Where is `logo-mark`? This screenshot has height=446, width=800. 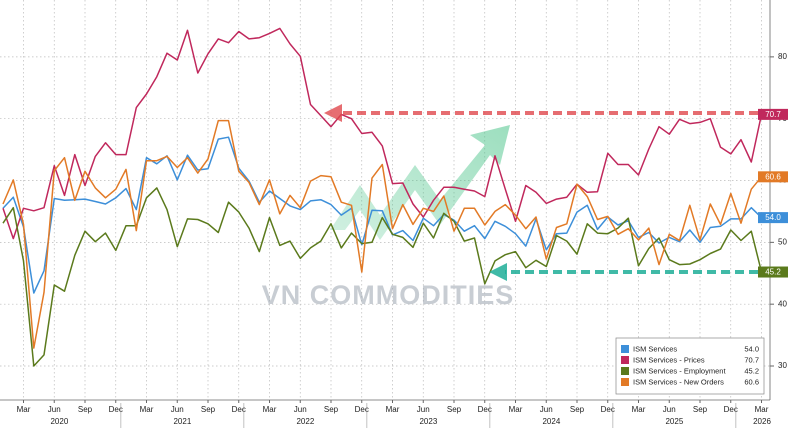
logo-mark is located at coordinates (420, 182).